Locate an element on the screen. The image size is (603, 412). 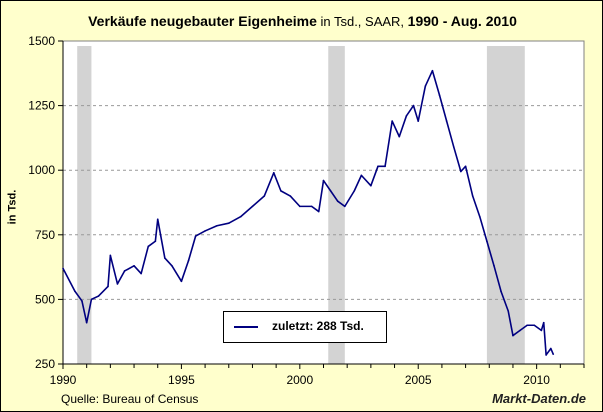
x-tick-label: 2005 is located at coordinates (418, 380).